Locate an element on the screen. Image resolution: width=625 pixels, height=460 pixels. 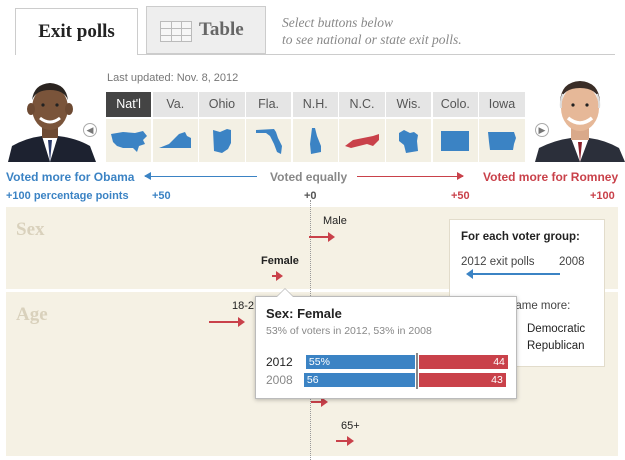
last-updated: Last updated: Nov. 8, 2012 is located at coordinates (173, 78).